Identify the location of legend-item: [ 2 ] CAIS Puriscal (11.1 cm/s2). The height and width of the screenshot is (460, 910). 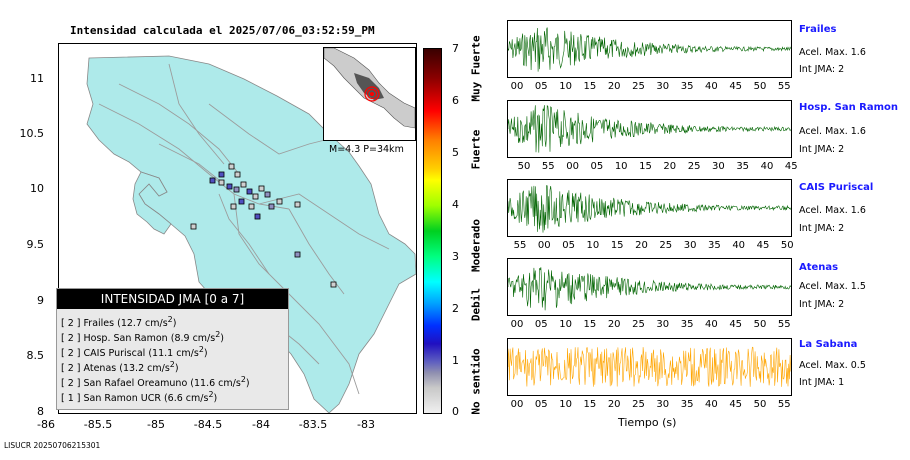
(134, 352).